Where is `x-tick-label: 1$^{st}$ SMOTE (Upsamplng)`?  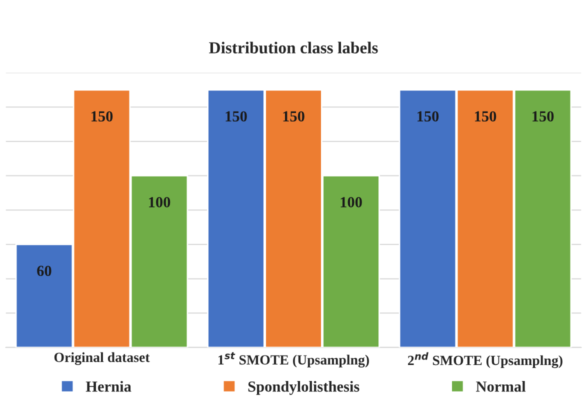
x-tick-label: 1$^{st}$ SMOTE (Upsamplng) is located at coordinates (293, 360).